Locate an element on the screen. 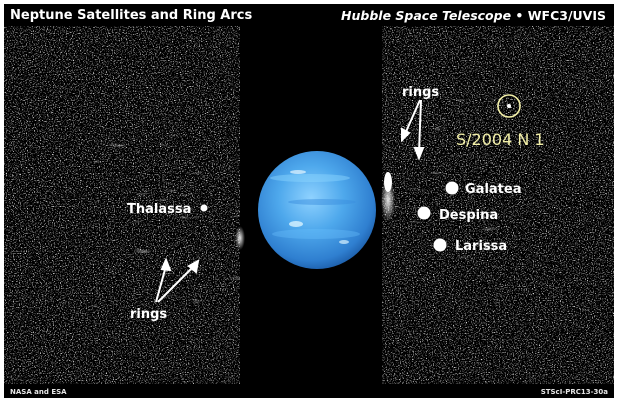 This screenshot has width=620, height=404. thalassa-moon is located at coordinates (204, 208).